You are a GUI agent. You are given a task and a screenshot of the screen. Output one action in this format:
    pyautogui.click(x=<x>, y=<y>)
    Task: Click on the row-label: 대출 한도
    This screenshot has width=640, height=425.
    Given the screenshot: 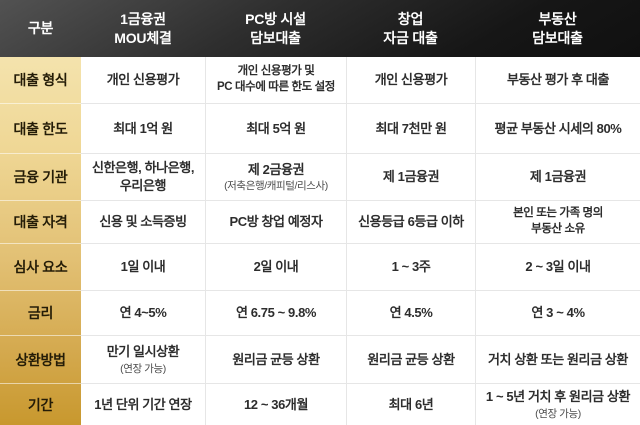 What is the action you would take?
    pyautogui.click(x=40, y=128)
    